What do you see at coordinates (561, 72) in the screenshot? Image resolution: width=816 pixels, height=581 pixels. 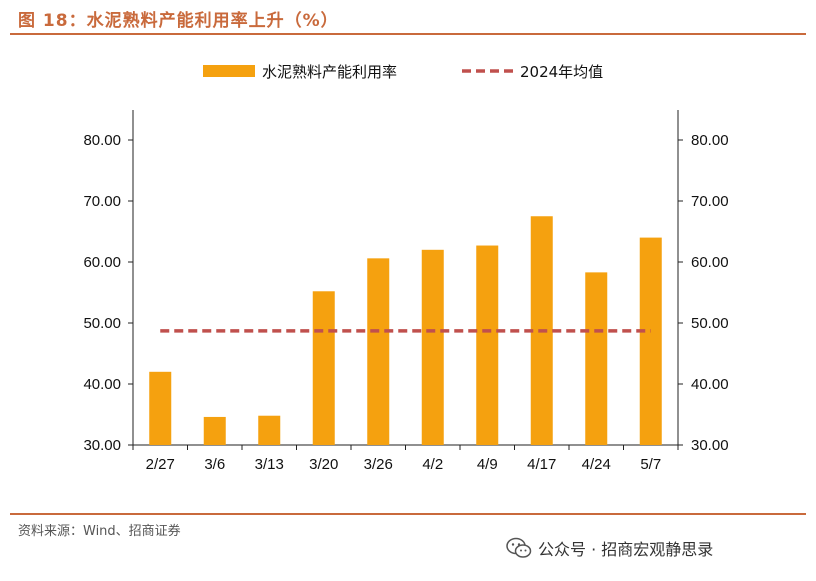 I see `legend-label-line: 2024年均值` at bounding box center [561, 72].